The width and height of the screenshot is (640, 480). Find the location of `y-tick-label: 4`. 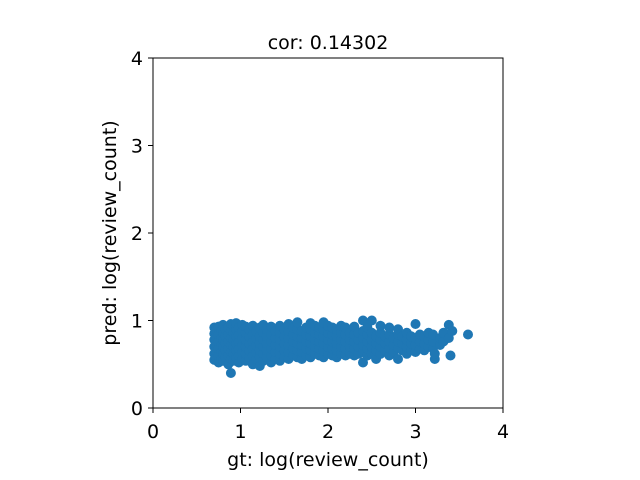

y-tick-label: 4 is located at coordinates (137, 59).